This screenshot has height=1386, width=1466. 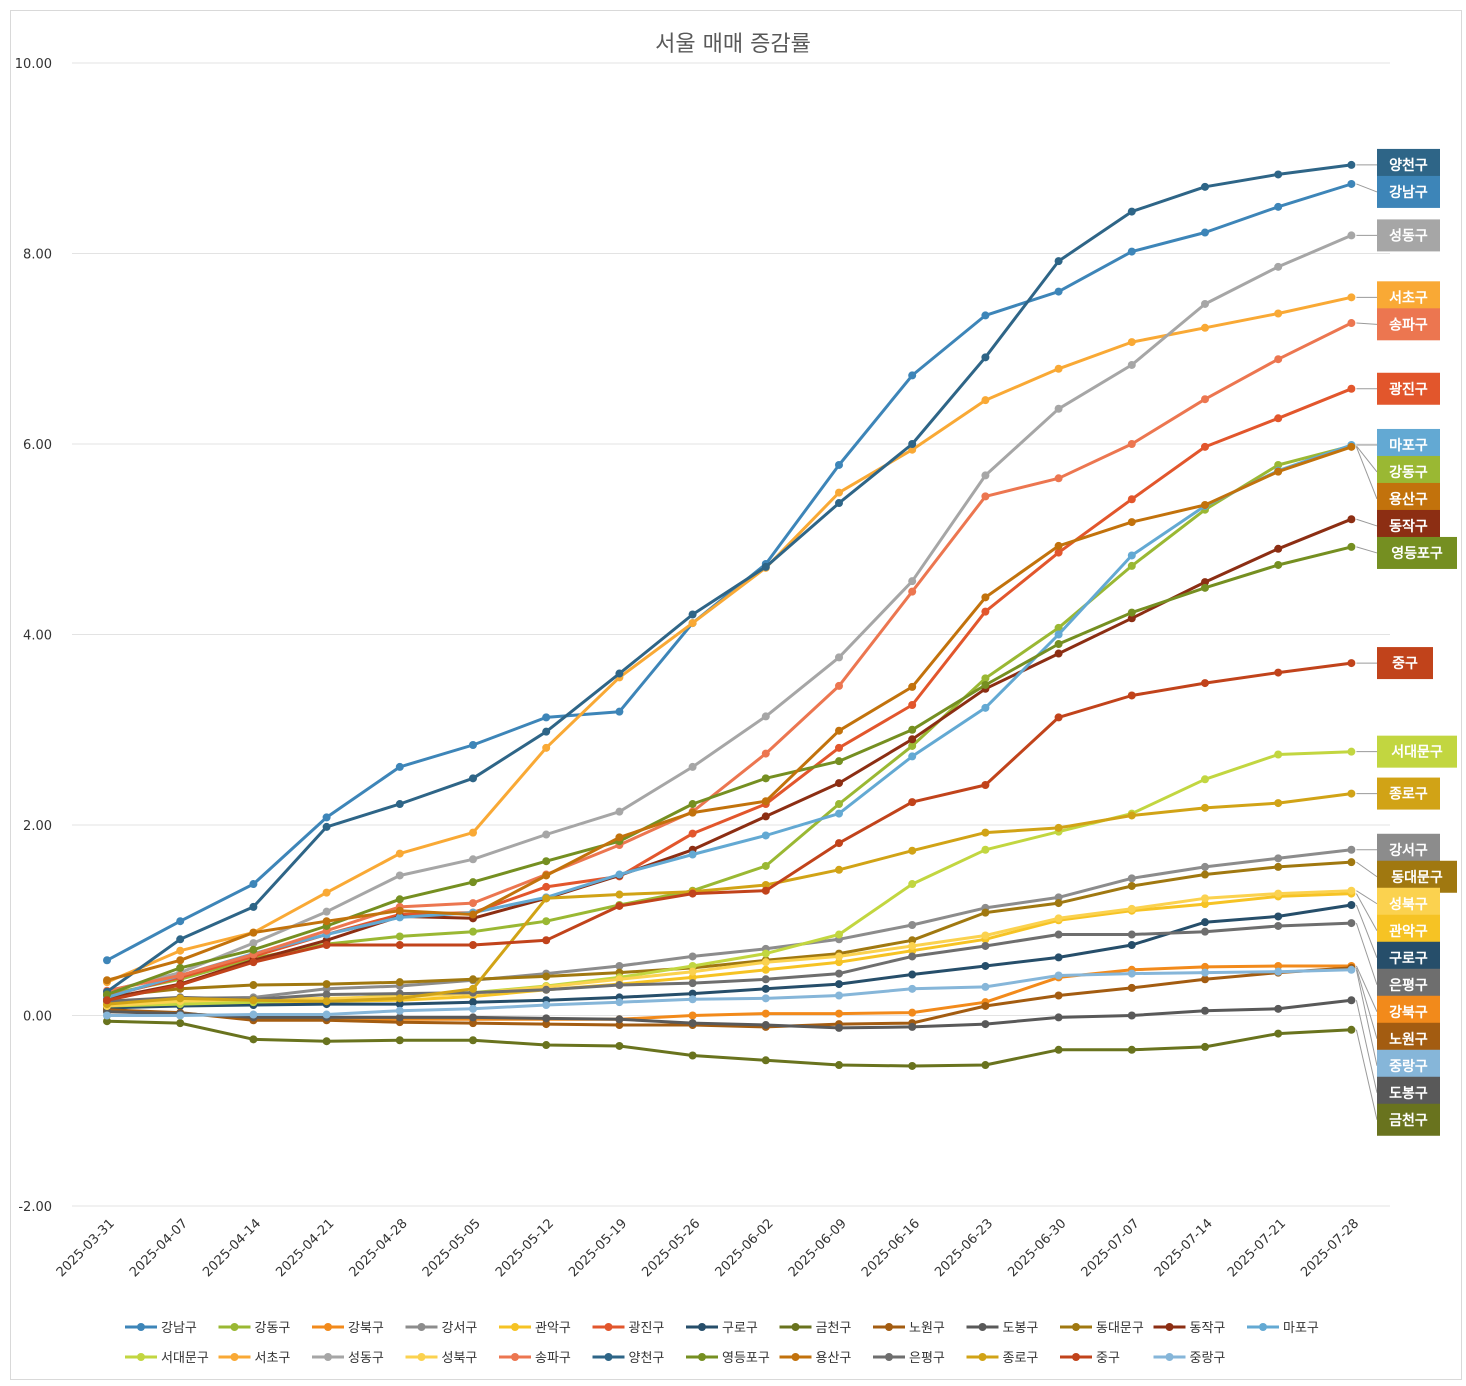 I want to click on end-label: 중랑구, so click(x=1408, y=1067).